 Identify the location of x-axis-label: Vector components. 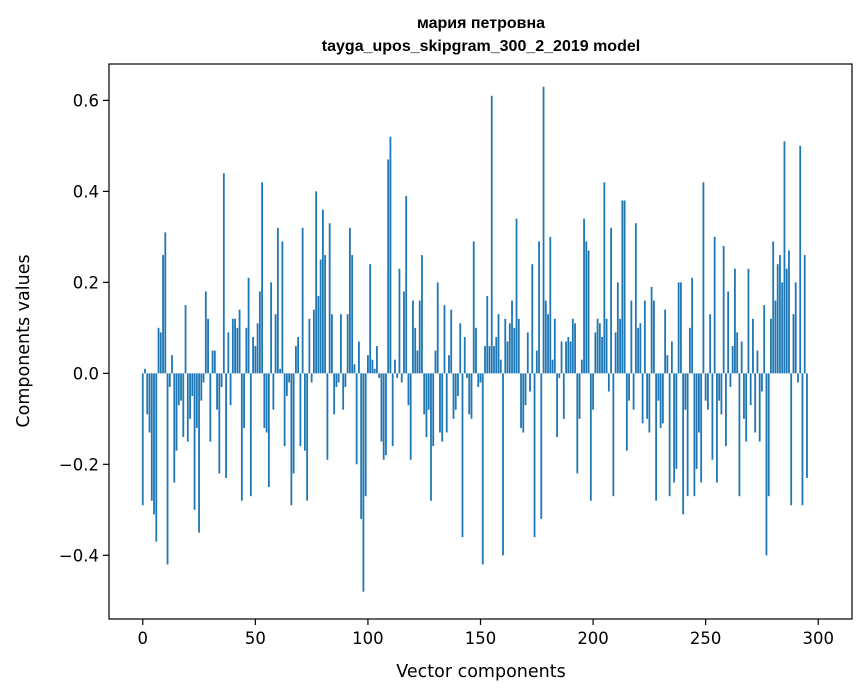
(480, 672).